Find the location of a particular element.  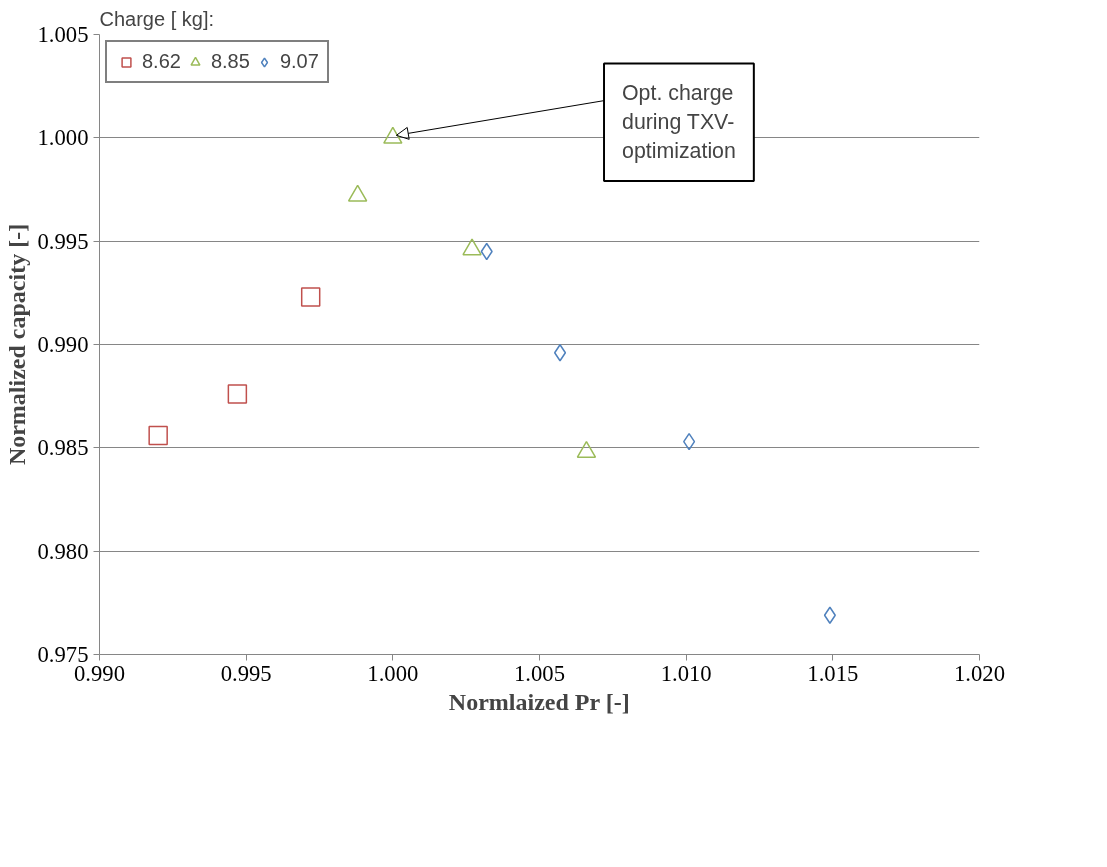

y-axis-title: Normalized capacity [-] is located at coordinates (16, 344).